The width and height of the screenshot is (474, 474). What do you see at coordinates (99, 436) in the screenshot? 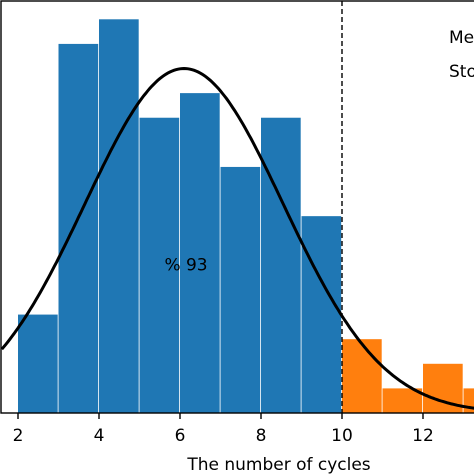
I see `x-tick-label-1: 4` at bounding box center [99, 436].